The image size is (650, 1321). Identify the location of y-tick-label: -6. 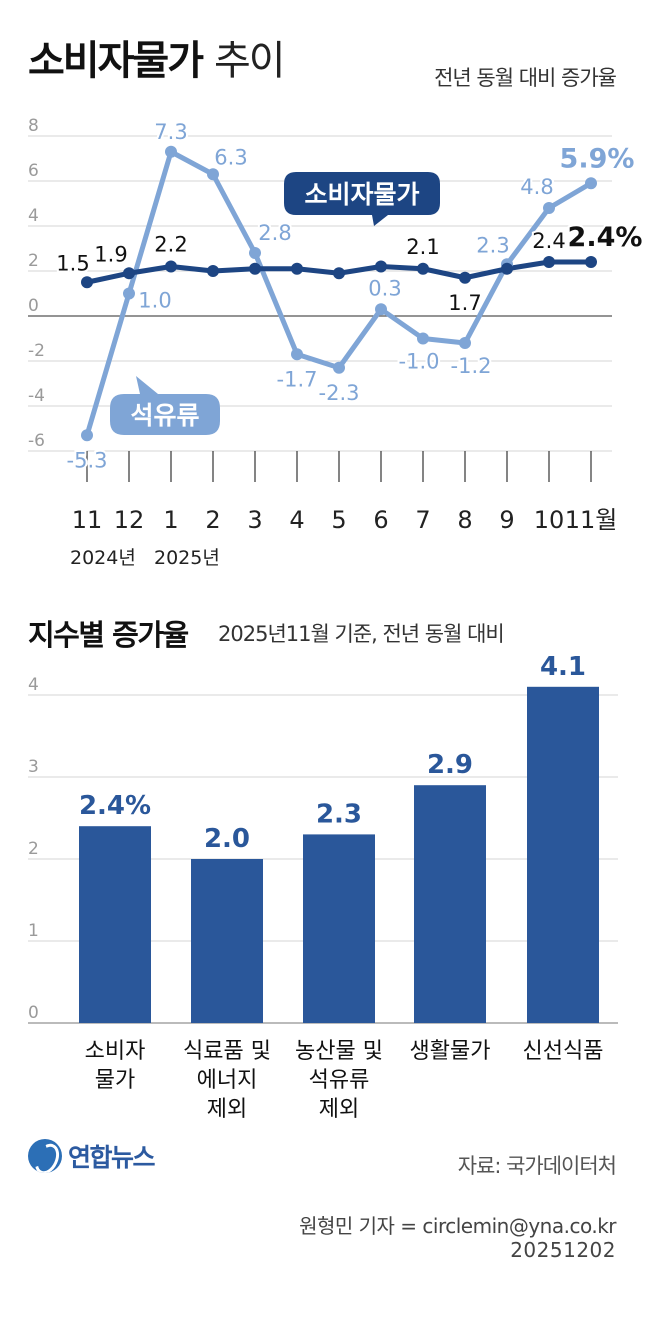
(36, 441).